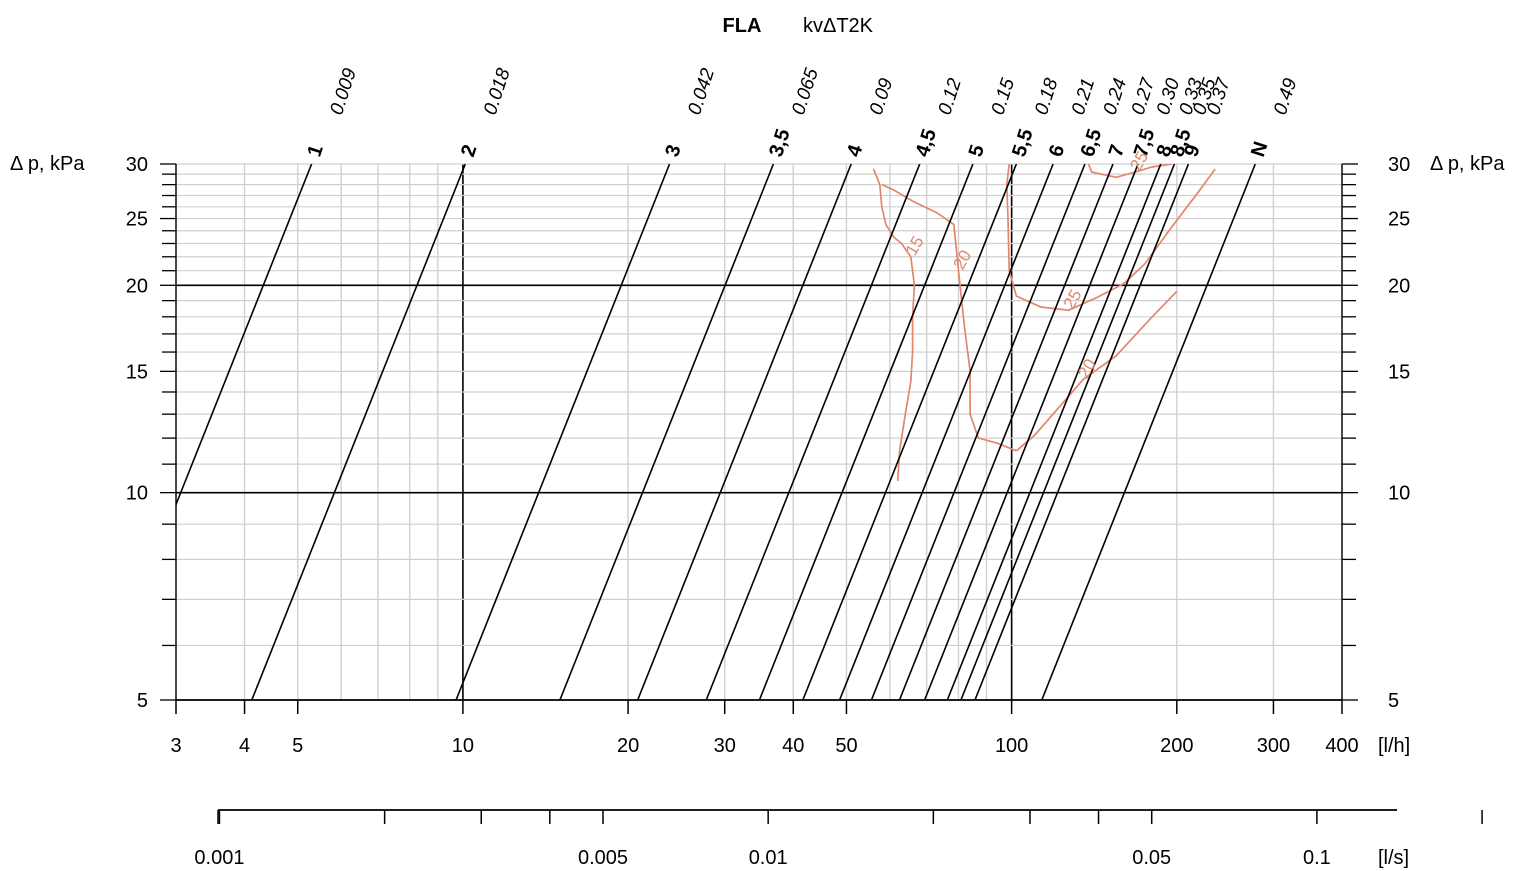 The height and width of the screenshot is (871, 1517). What do you see at coordinates (780, 142) in the screenshot?
I see `setting-label: 3,5` at bounding box center [780, 142].